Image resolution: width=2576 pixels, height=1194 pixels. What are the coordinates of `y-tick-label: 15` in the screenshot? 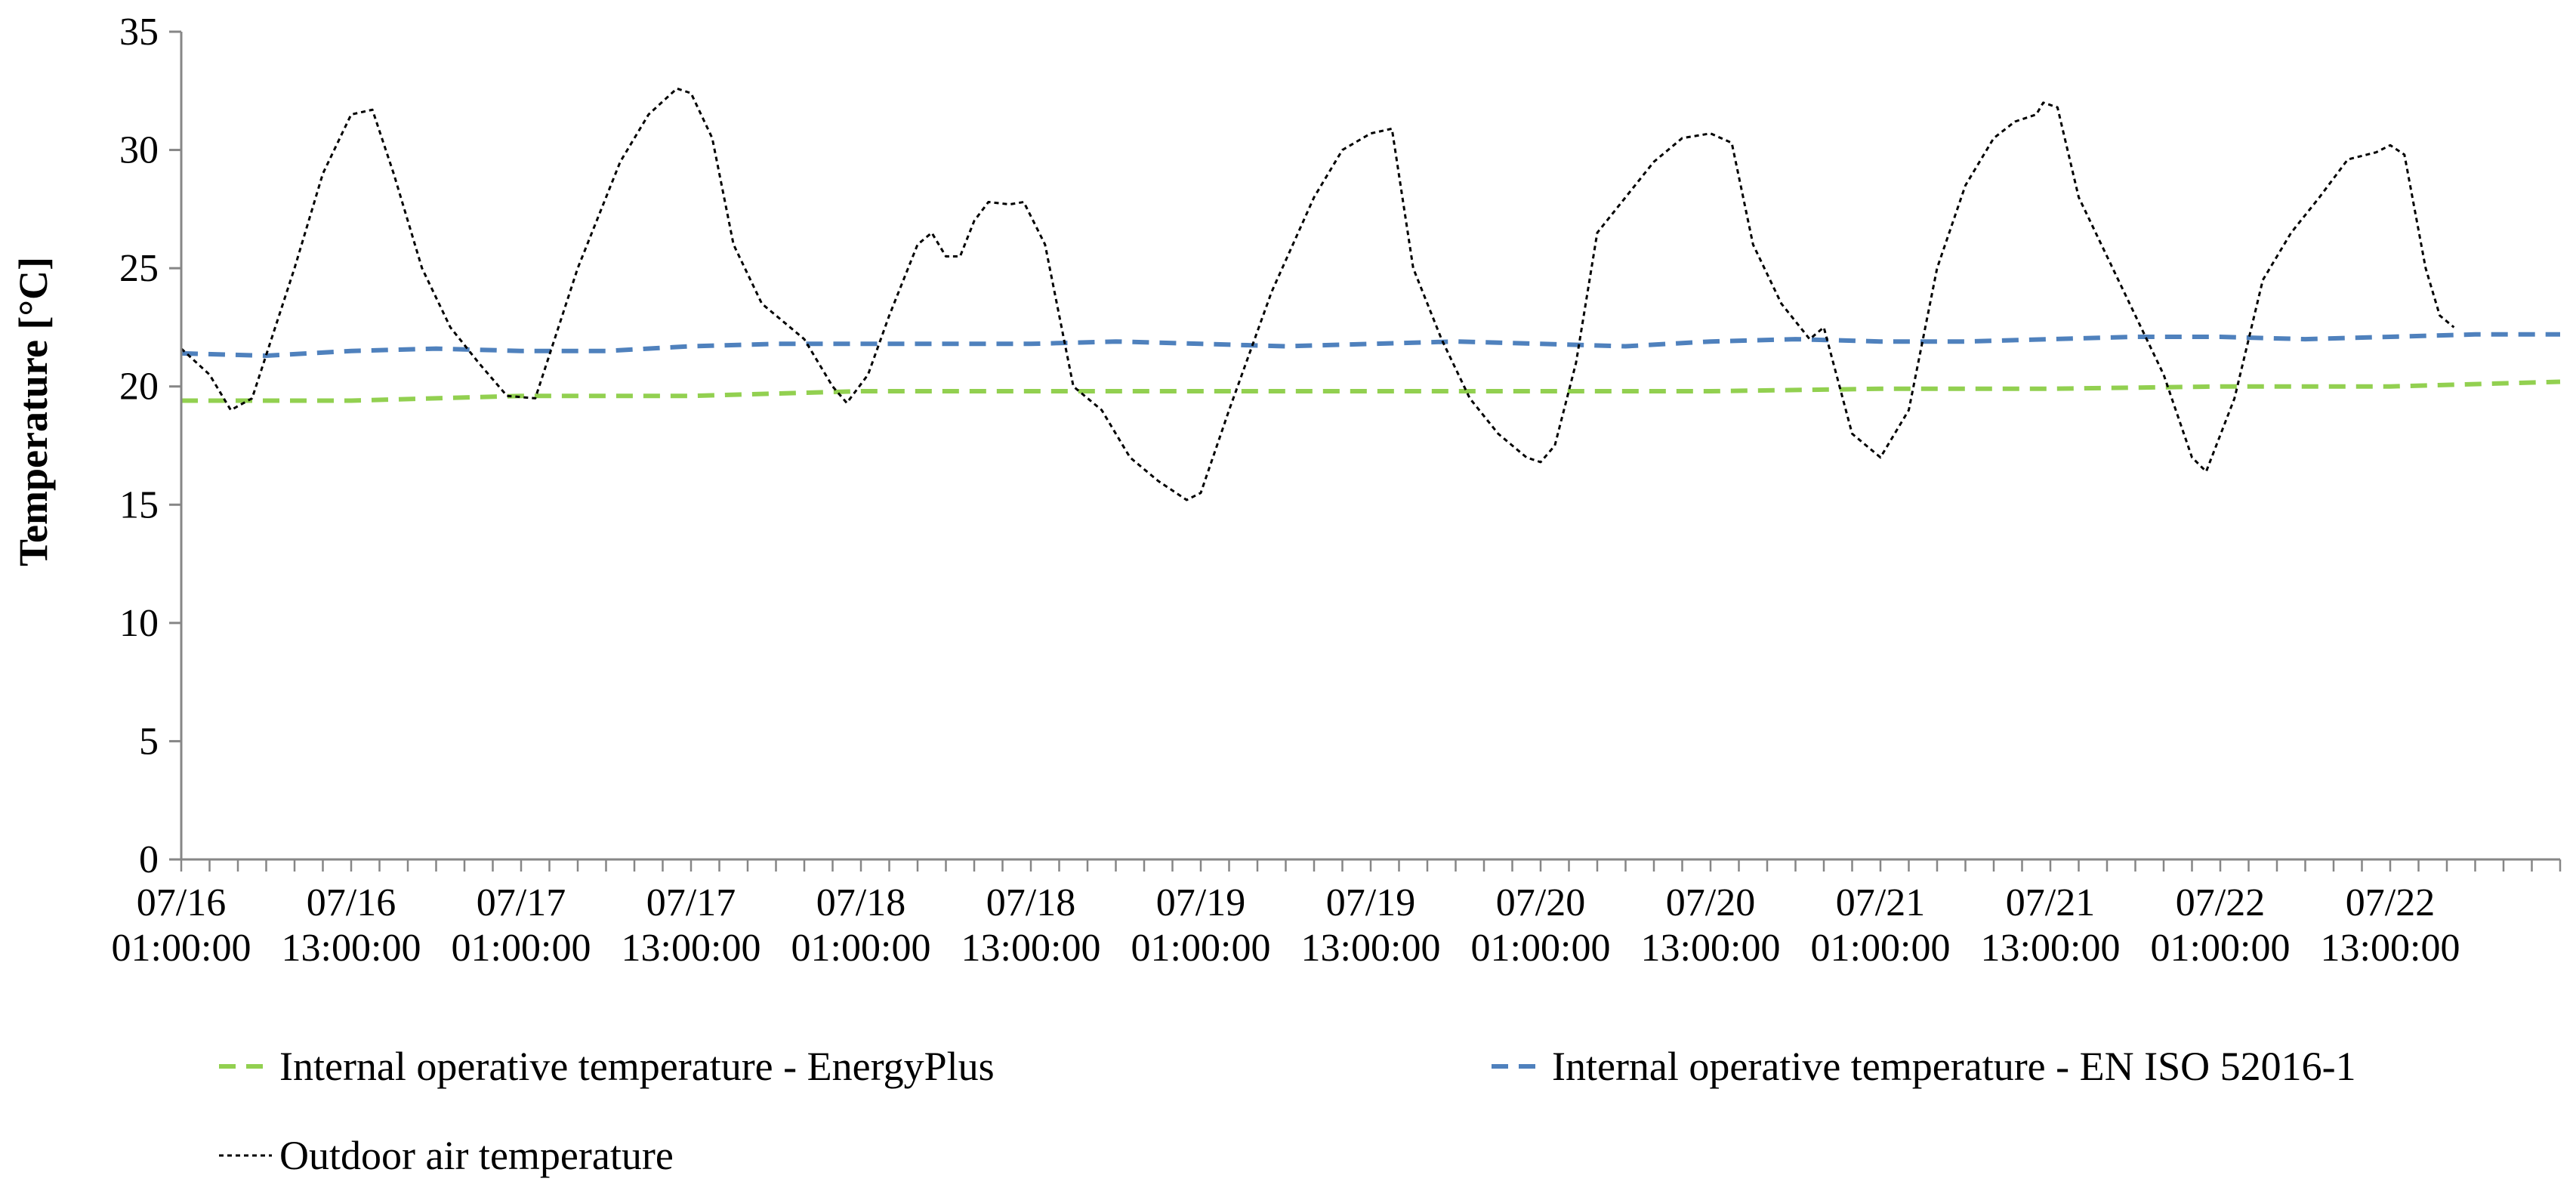 It's located at (139, 504).